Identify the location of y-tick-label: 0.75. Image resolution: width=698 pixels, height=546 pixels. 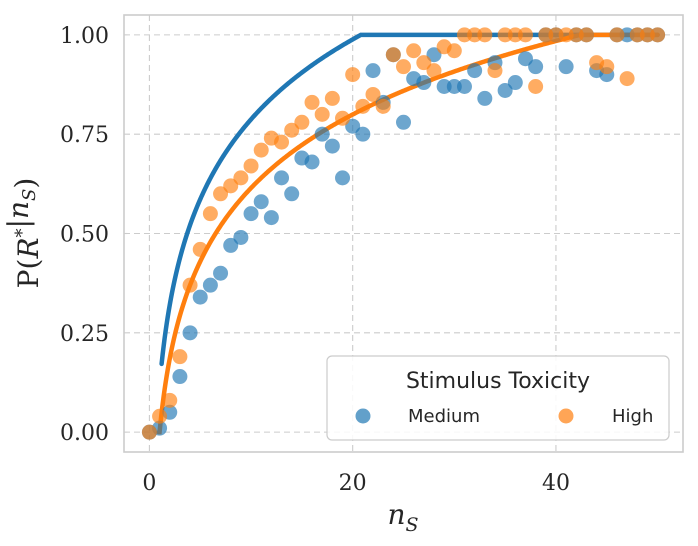
(84, 135).